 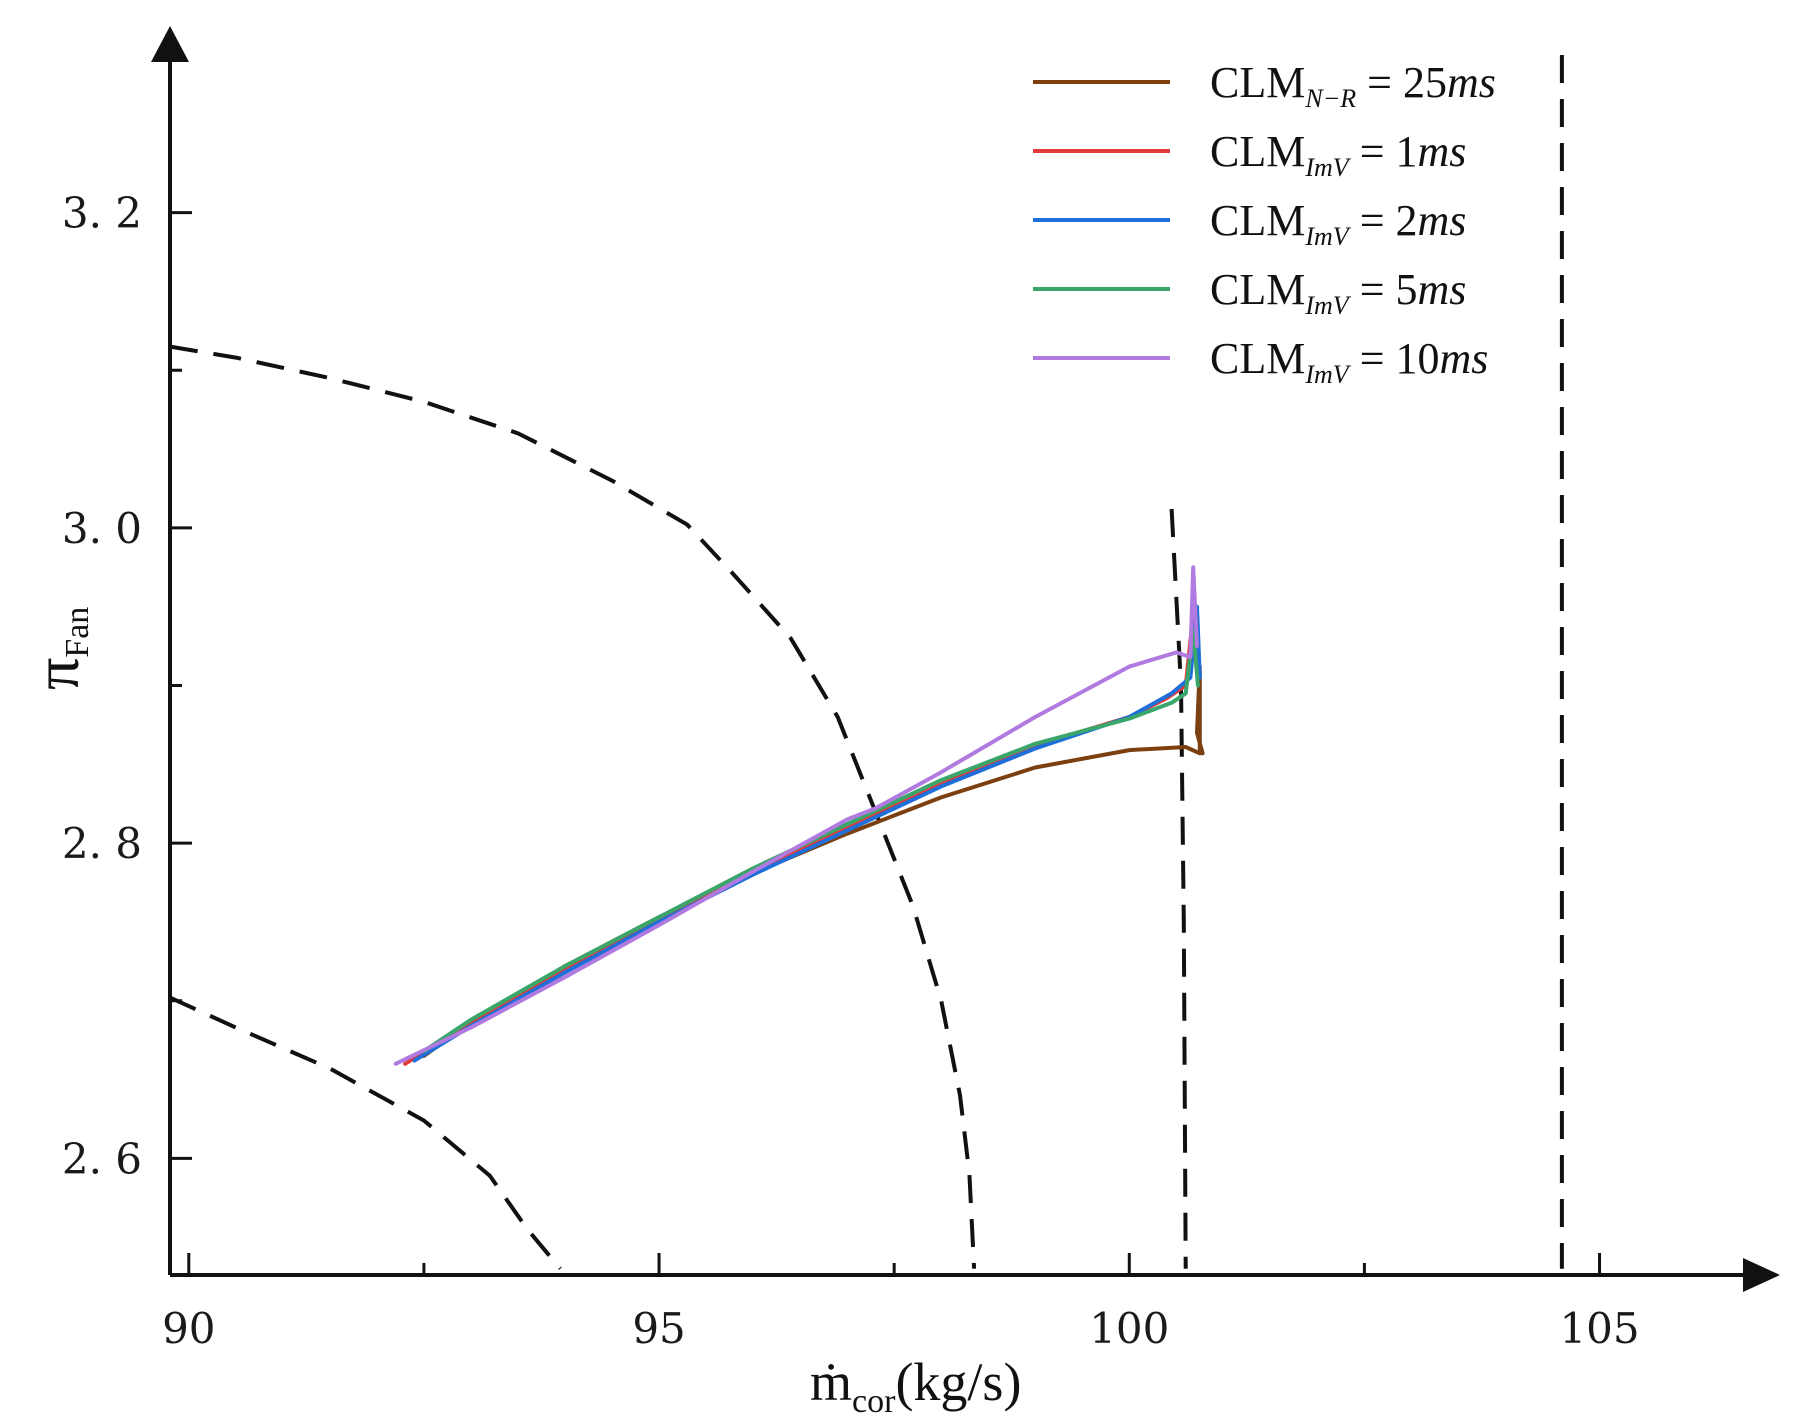 I want to click on dashed-curve-lower, so click(x=365, y=1132).